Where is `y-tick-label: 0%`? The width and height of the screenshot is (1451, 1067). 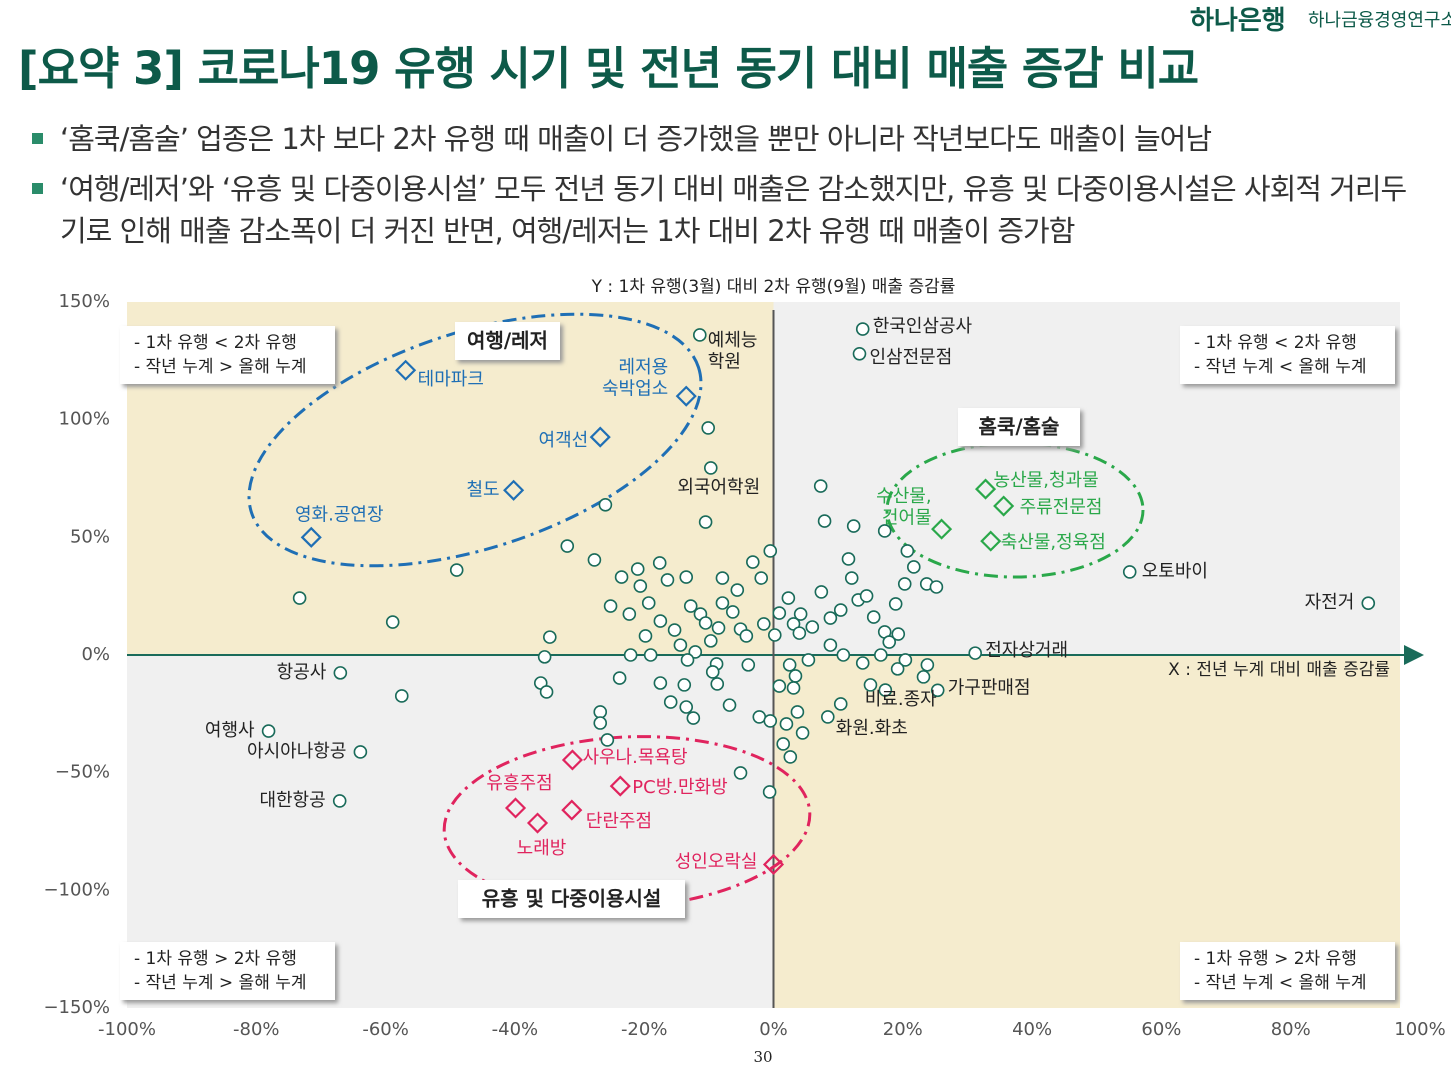 y-tick-label: 0% is located at coordinates (95, 654).